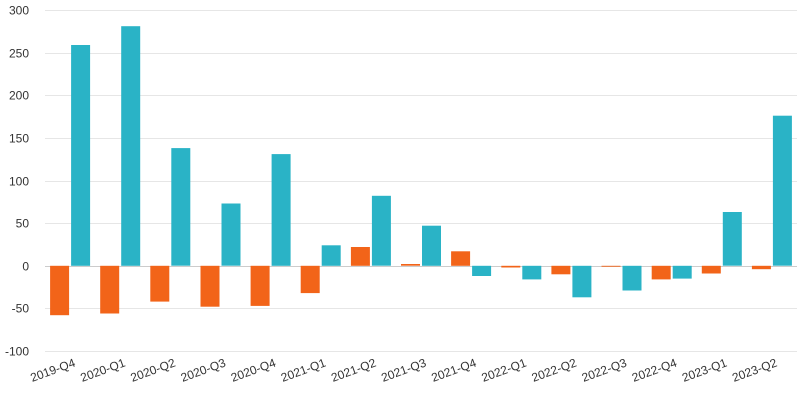 This screenshot has width=800, height=400. Describe the element at coordinates (682, 272) in the screenshot. I see `bar-series-2-2022-Q4` at that location.